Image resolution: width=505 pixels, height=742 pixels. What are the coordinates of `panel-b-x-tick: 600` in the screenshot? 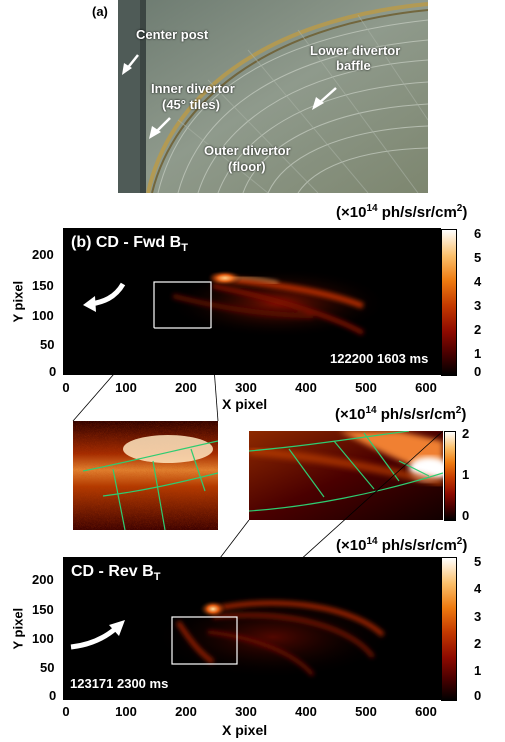 It's located at (426, 387).